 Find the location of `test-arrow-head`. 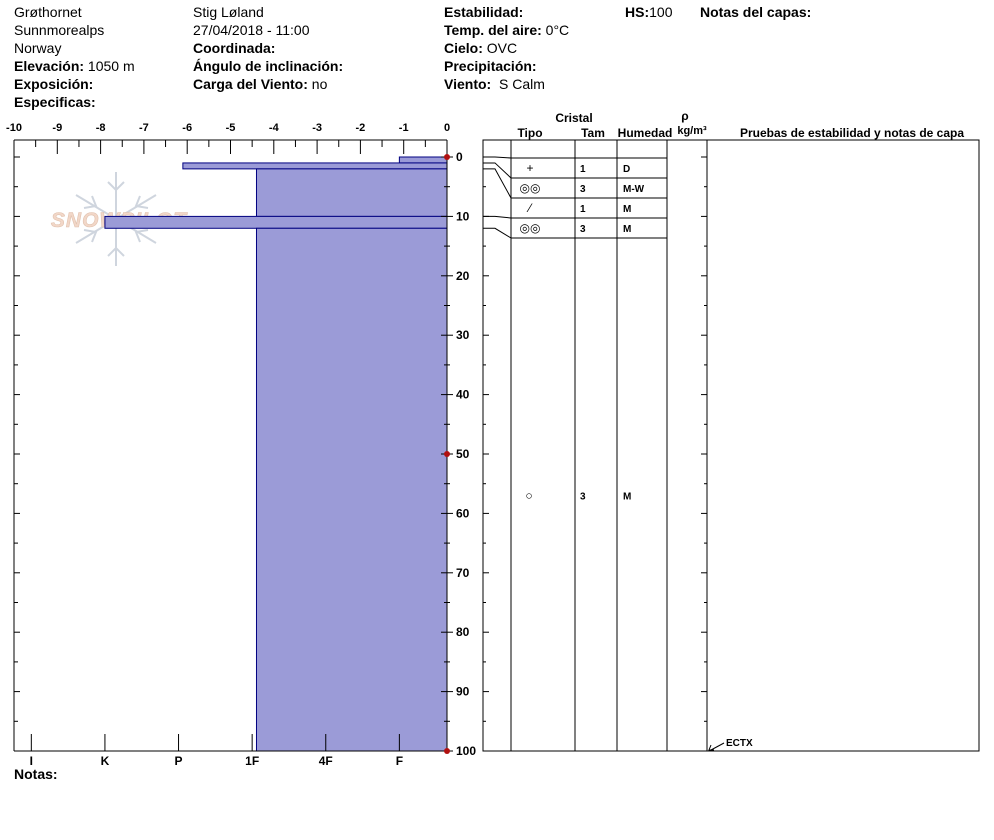

test-arrow-head is located at coordinates (711, 747).